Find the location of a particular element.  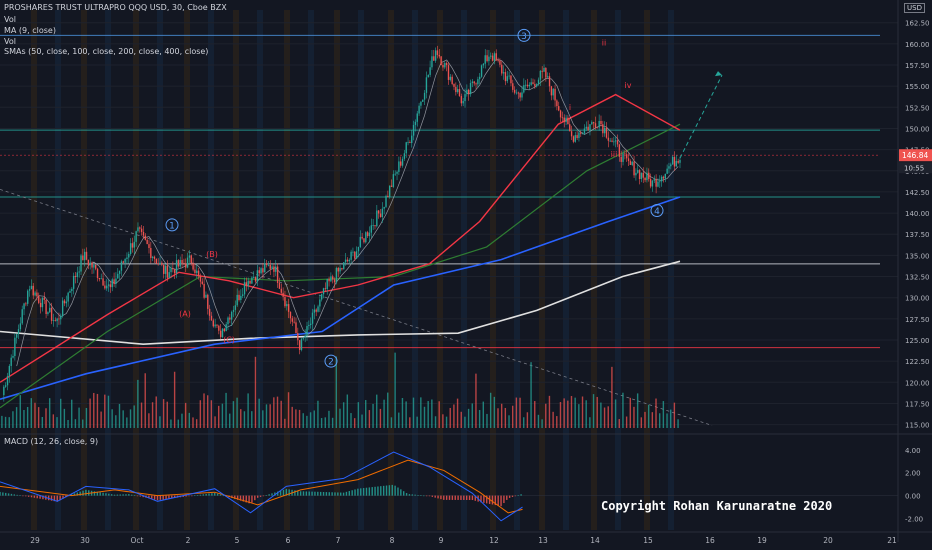

currency-label: USD is located at coordinates (914, 8).